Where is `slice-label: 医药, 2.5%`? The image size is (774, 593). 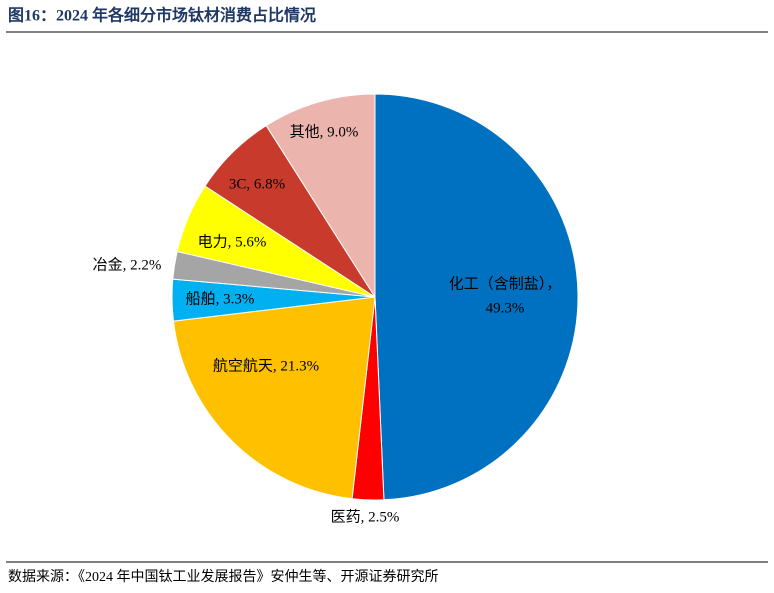
slice-label: 医药, 2.5% is located at coordinates (365, 516).